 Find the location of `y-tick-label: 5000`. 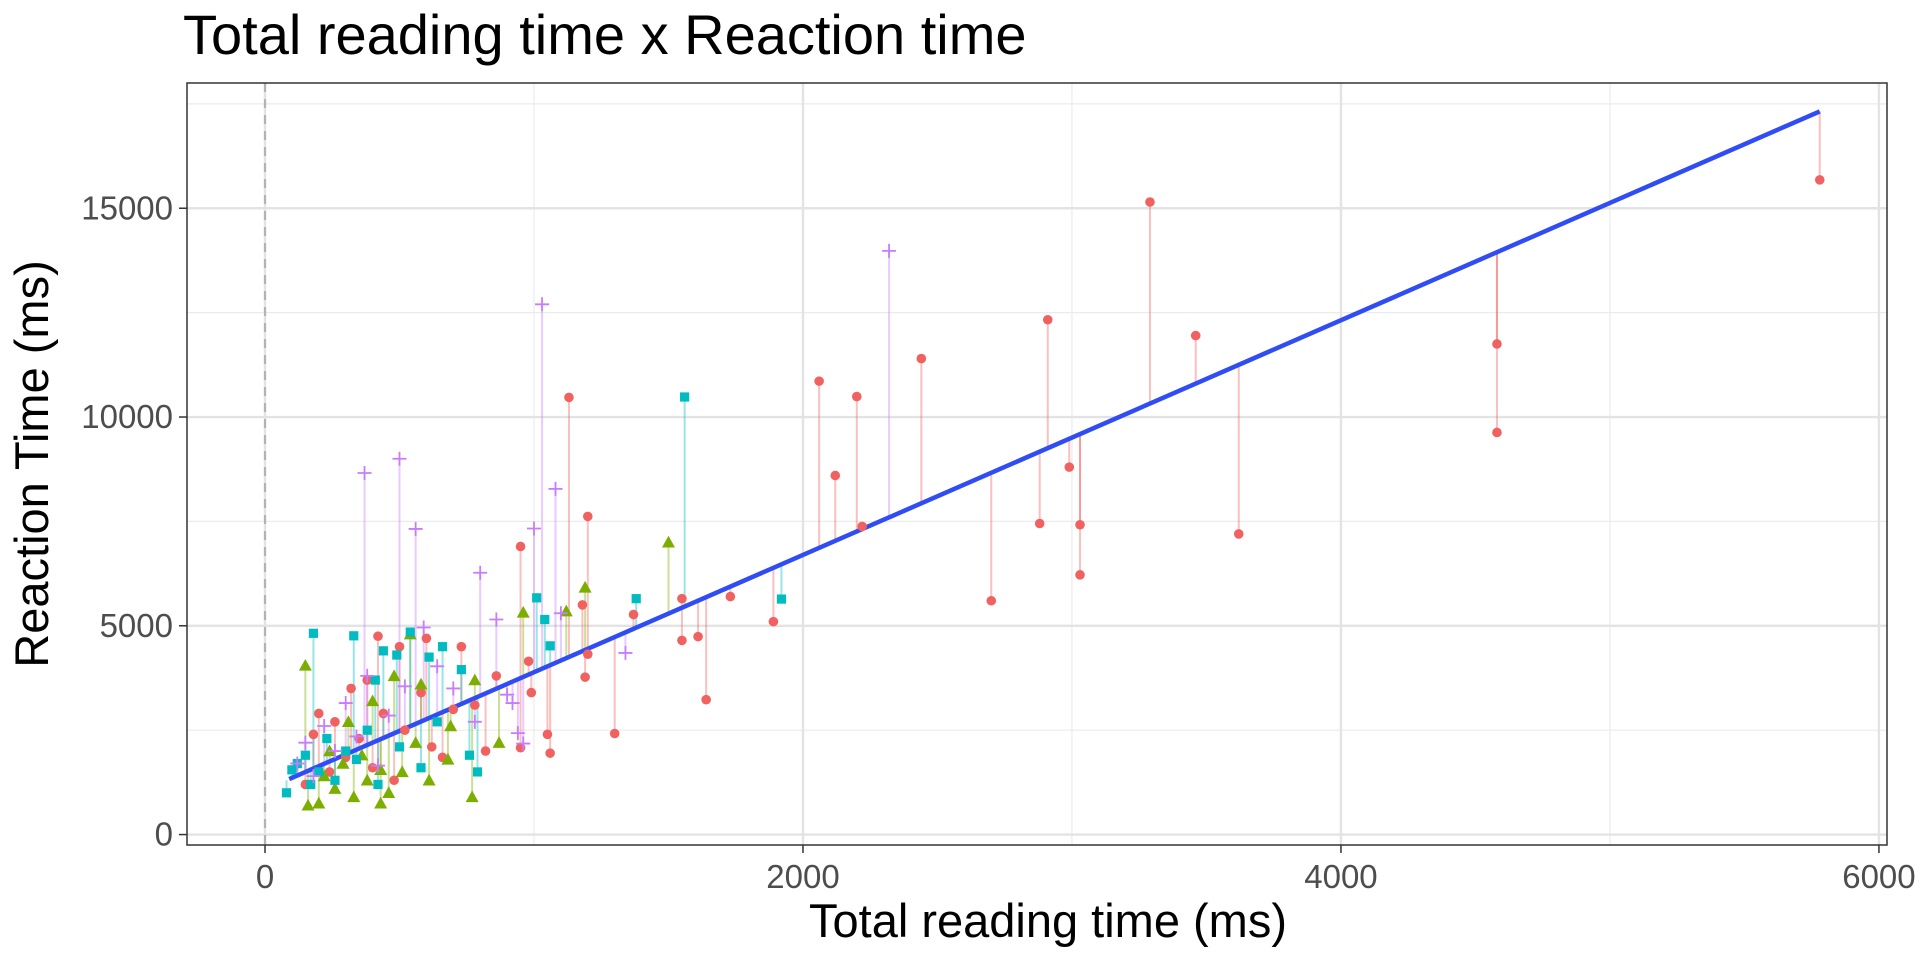

y-tick-label: 5000 is located at coordinates (136, 625).